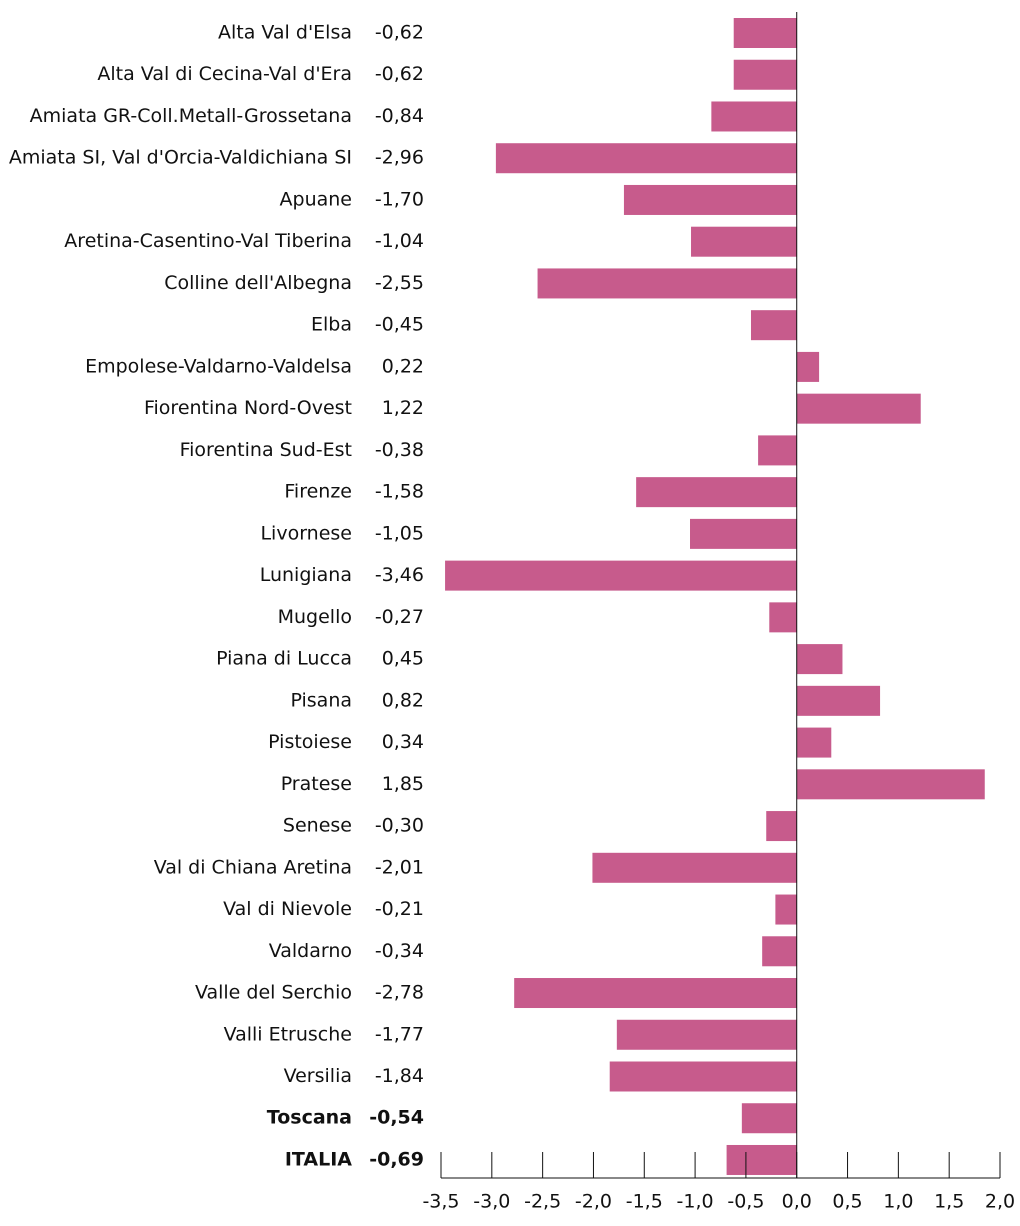 This screenshot has height=1226, width=1020. Describe the element at coordinates (745, 1202) in the screenshot. I see `x-tick-label: -0,5` at that location.